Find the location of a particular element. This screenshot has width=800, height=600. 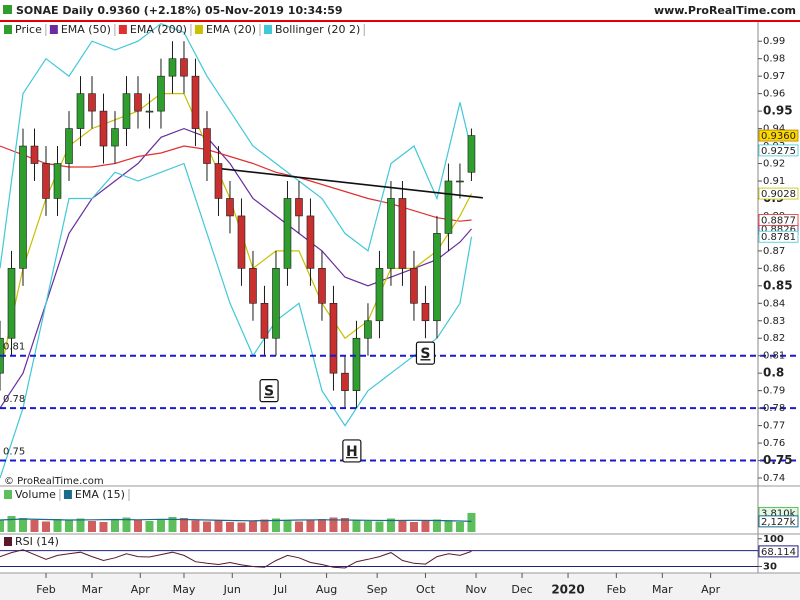

y-tick-label: 0.86 is located at coordinates (774, 268).